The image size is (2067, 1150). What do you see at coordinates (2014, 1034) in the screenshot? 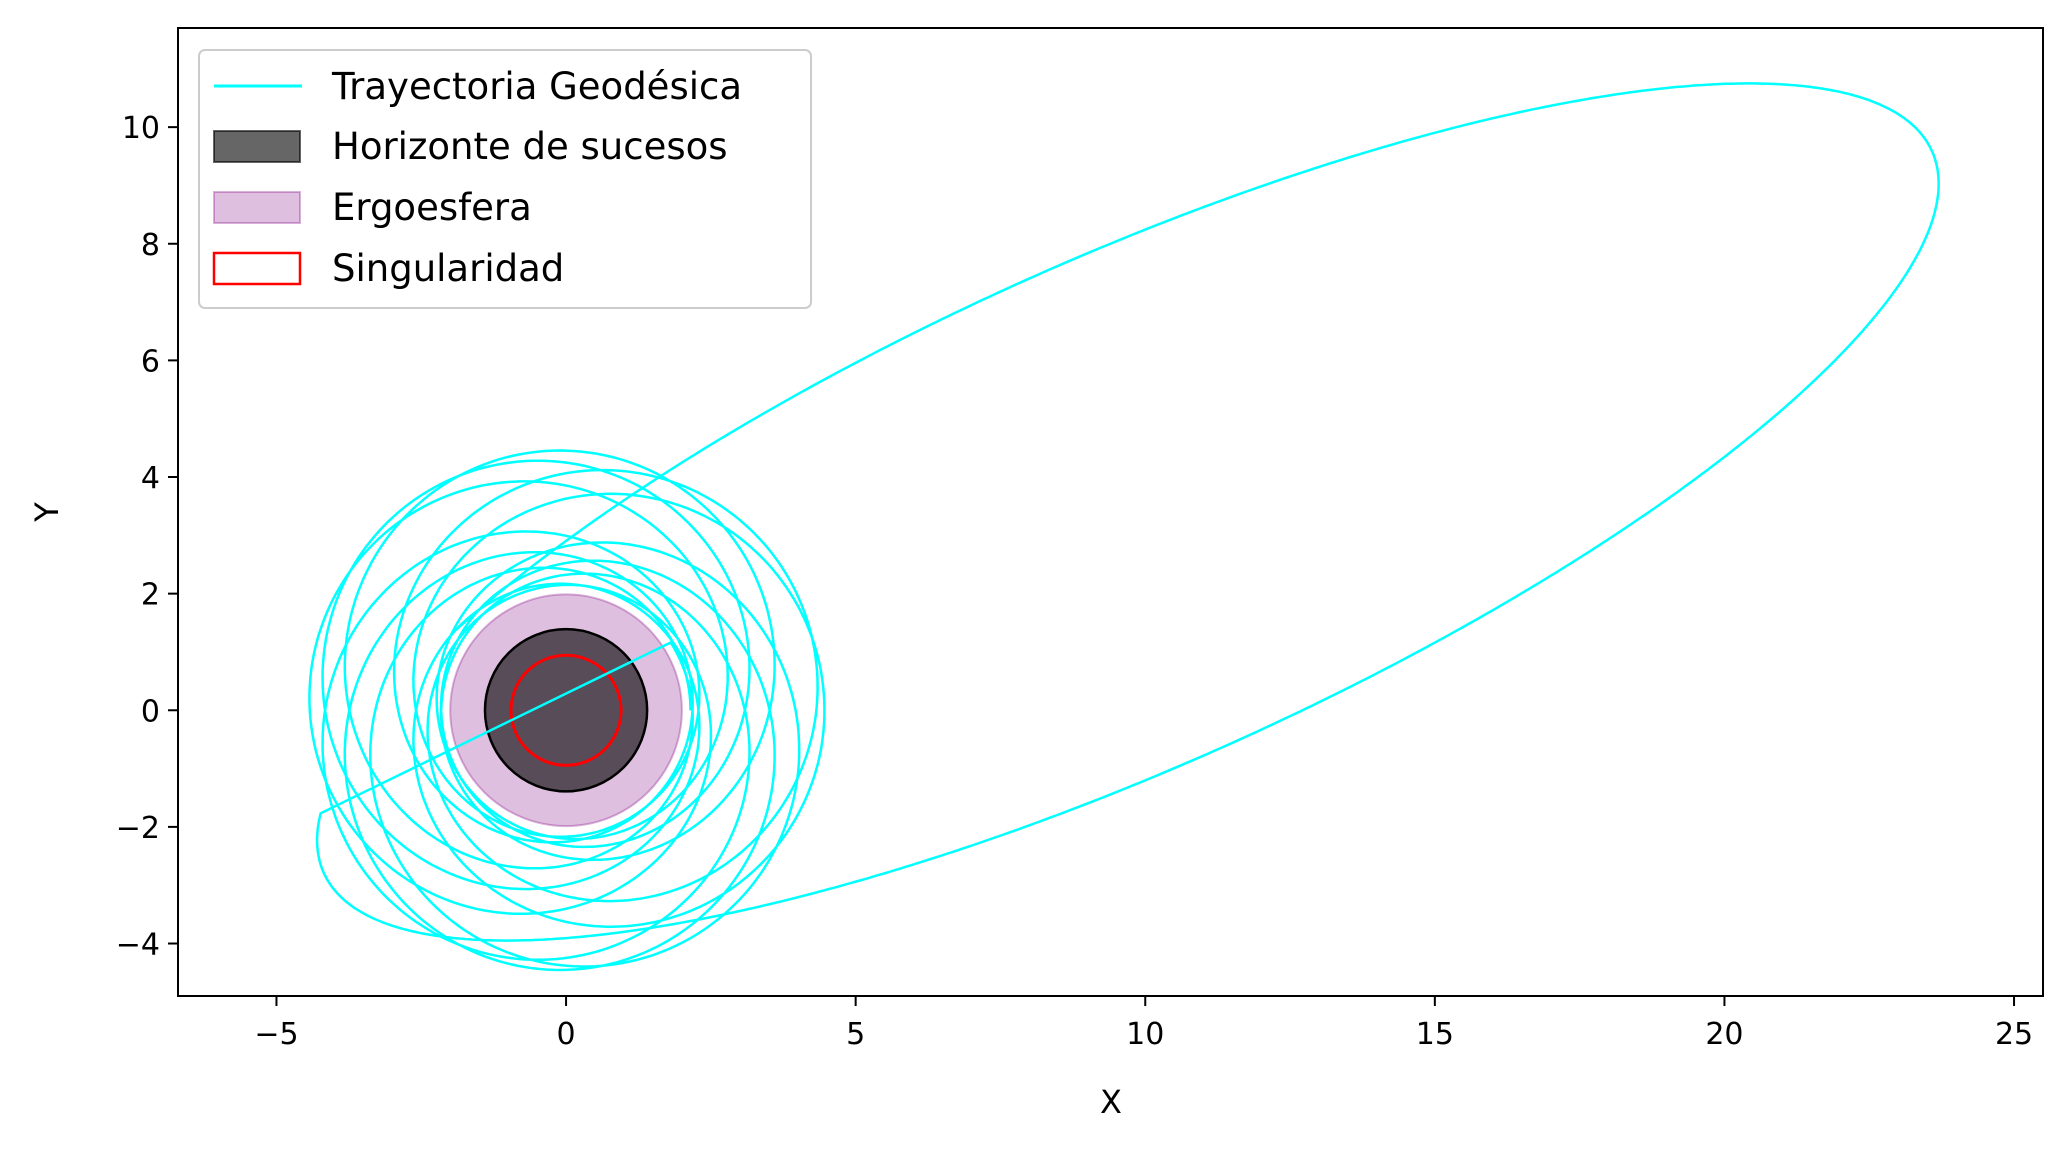
I see `x-tick-label: 25` at bounding box center [2014, 1034].